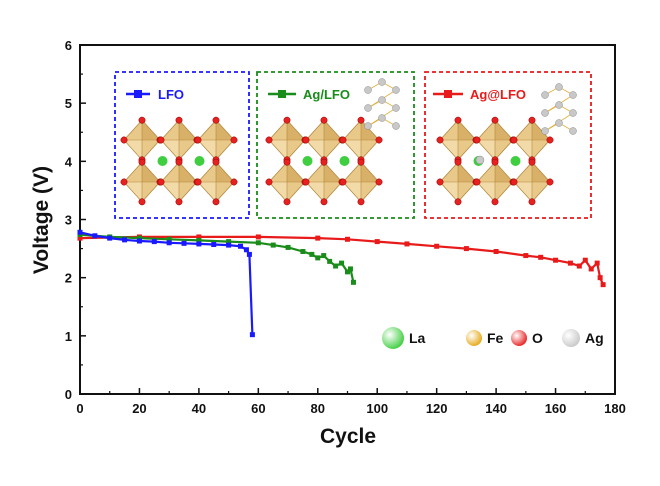  What do you see at coordinates (75, 220) in the screenshot?
I see `y-axis-ticks: 0 1 2 3 4 5 6` at bounding box center [75, 220].